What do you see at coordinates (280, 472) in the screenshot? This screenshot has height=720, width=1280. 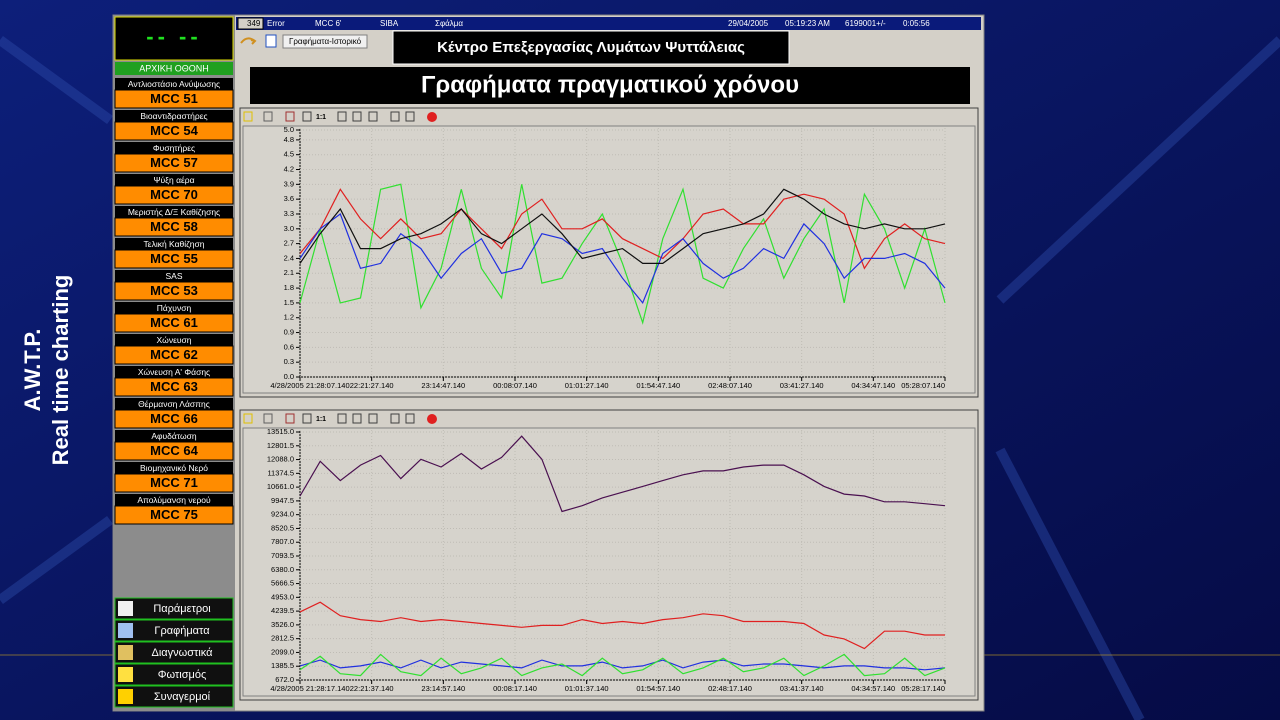 I see `y-tick-label: 11374.5` at bounding box center [280, 472].